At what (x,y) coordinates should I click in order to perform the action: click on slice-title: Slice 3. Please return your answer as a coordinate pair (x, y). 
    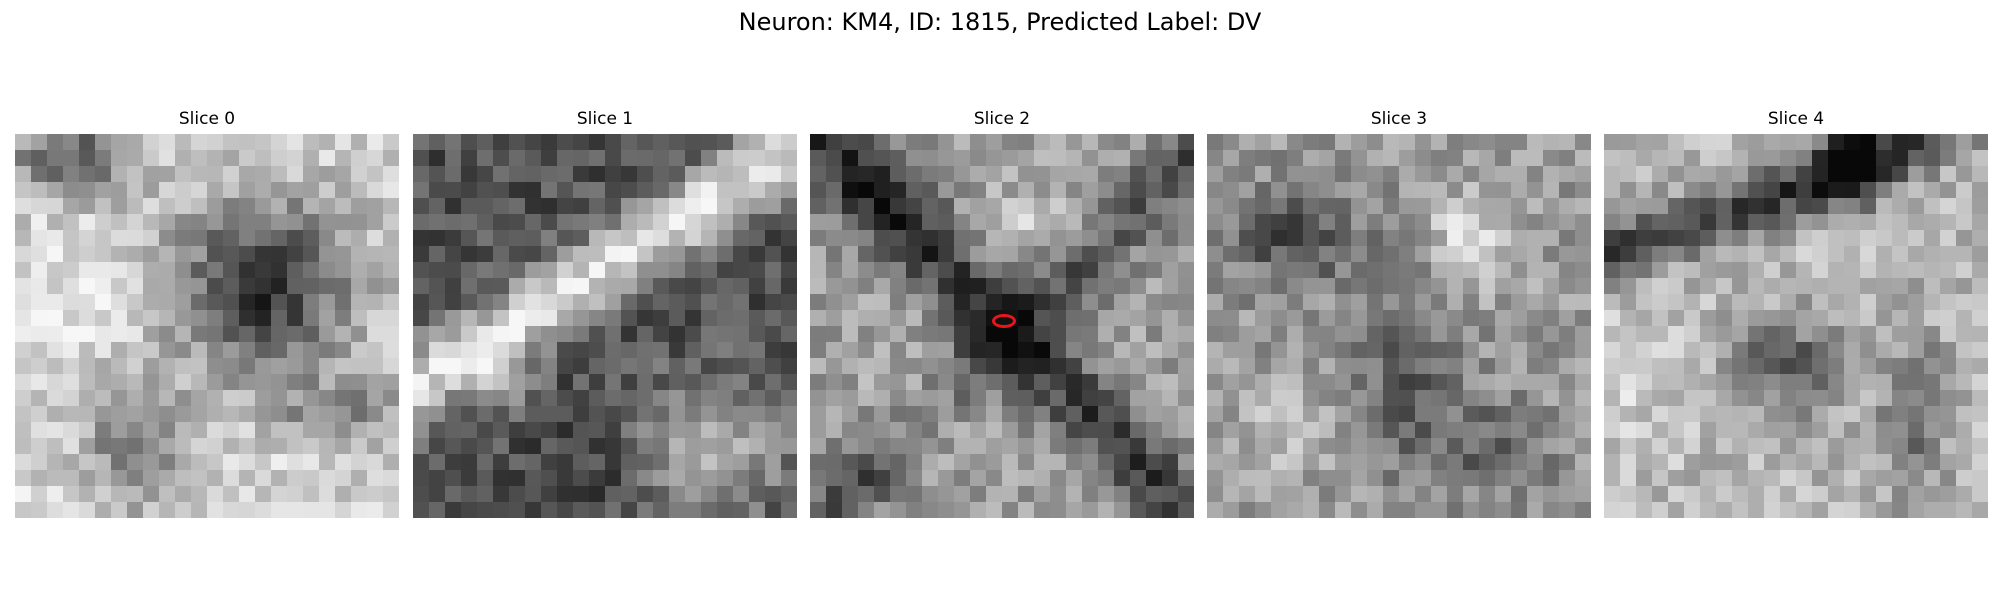
    Looking at the image, I should click on (1399, 119).